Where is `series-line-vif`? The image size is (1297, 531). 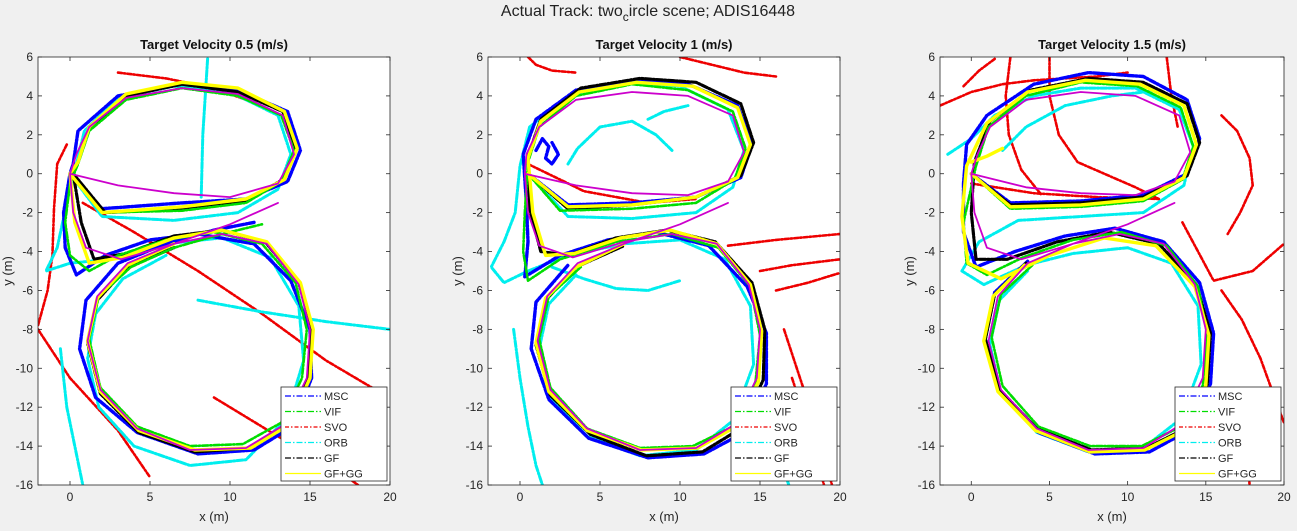
series-line-vif is located at coordinates (1085, 264).